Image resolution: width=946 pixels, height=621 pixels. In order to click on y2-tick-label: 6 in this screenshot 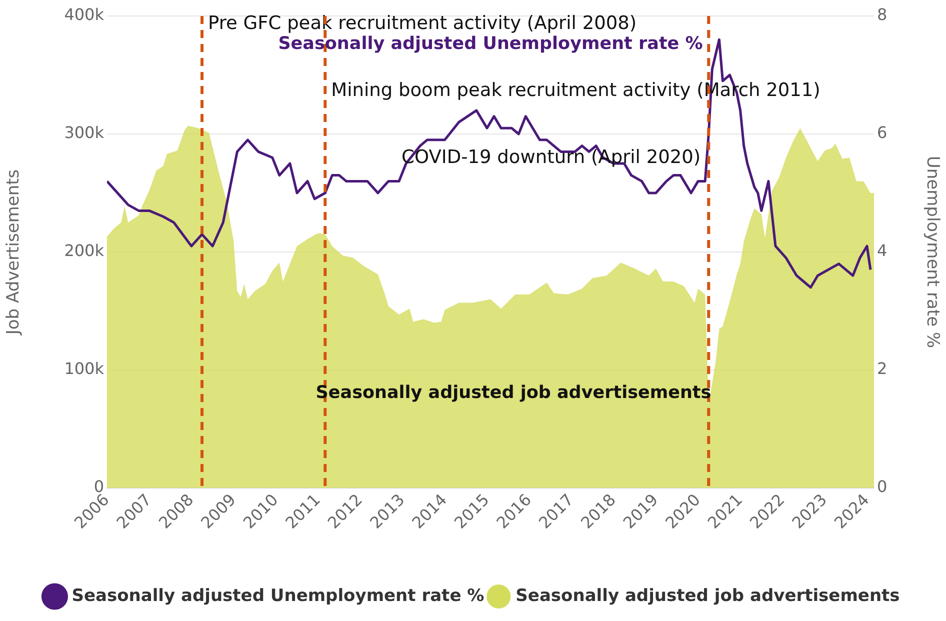, I will do `click(882, 132)`.